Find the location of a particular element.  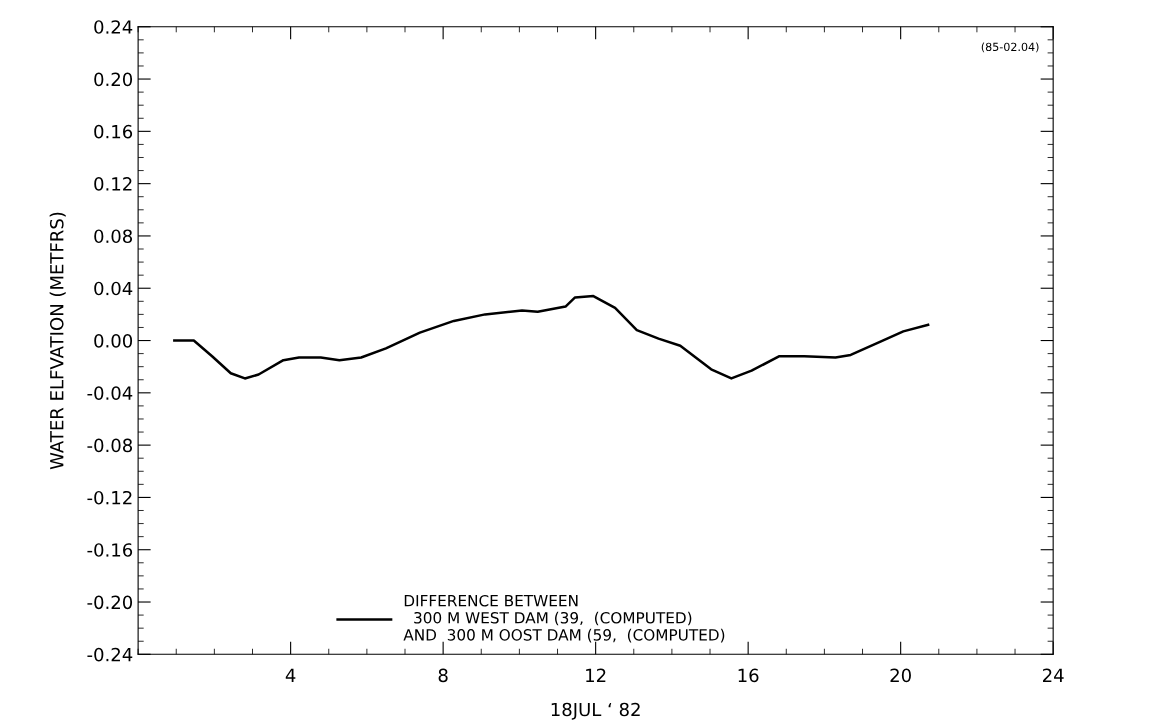

y-tick-label: -0.12 is located at coordinates (109, 497).